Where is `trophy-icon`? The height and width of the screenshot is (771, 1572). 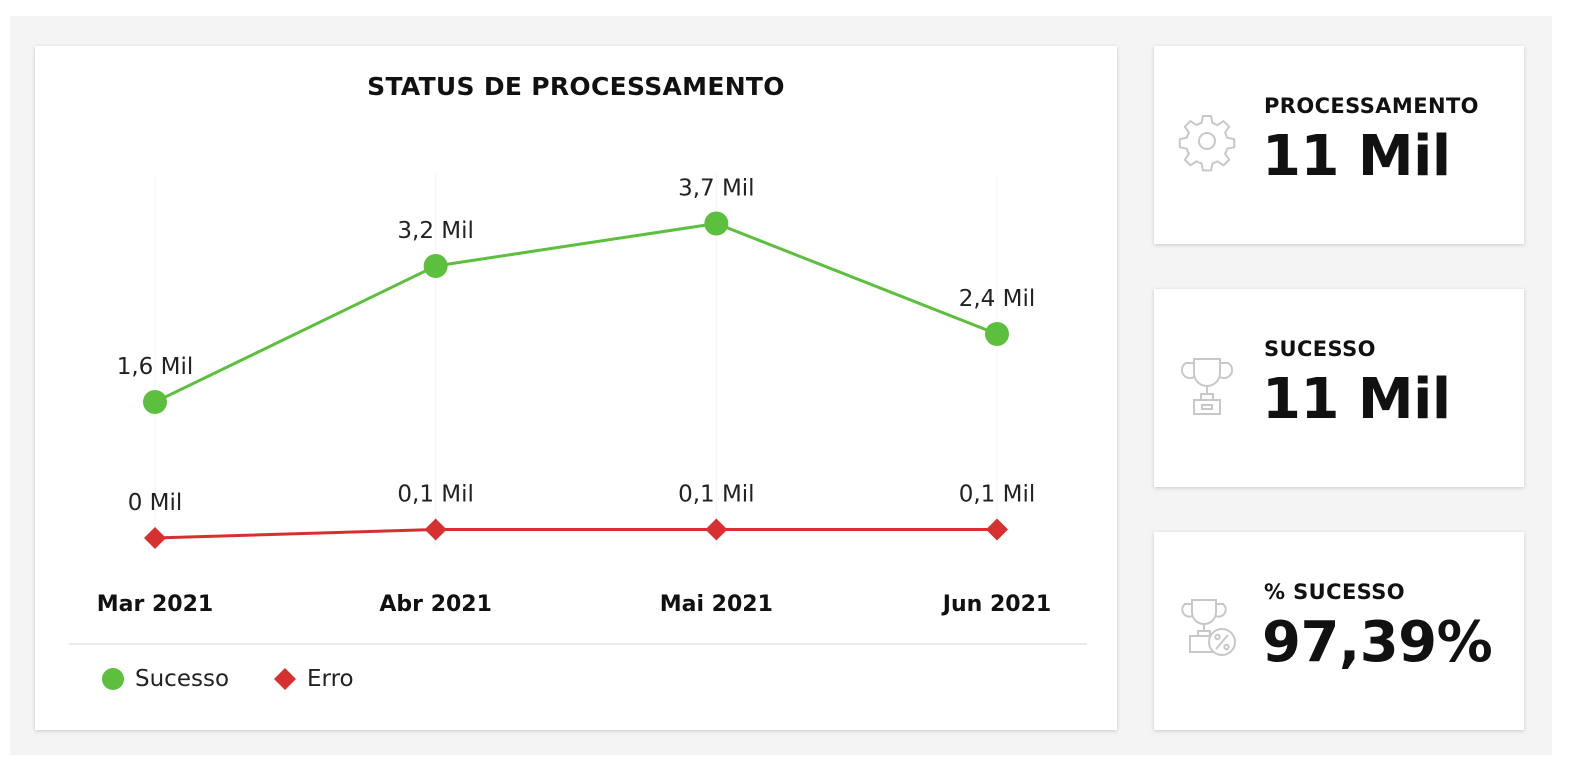
trophy-icon is located at coordinates (1207, 386).